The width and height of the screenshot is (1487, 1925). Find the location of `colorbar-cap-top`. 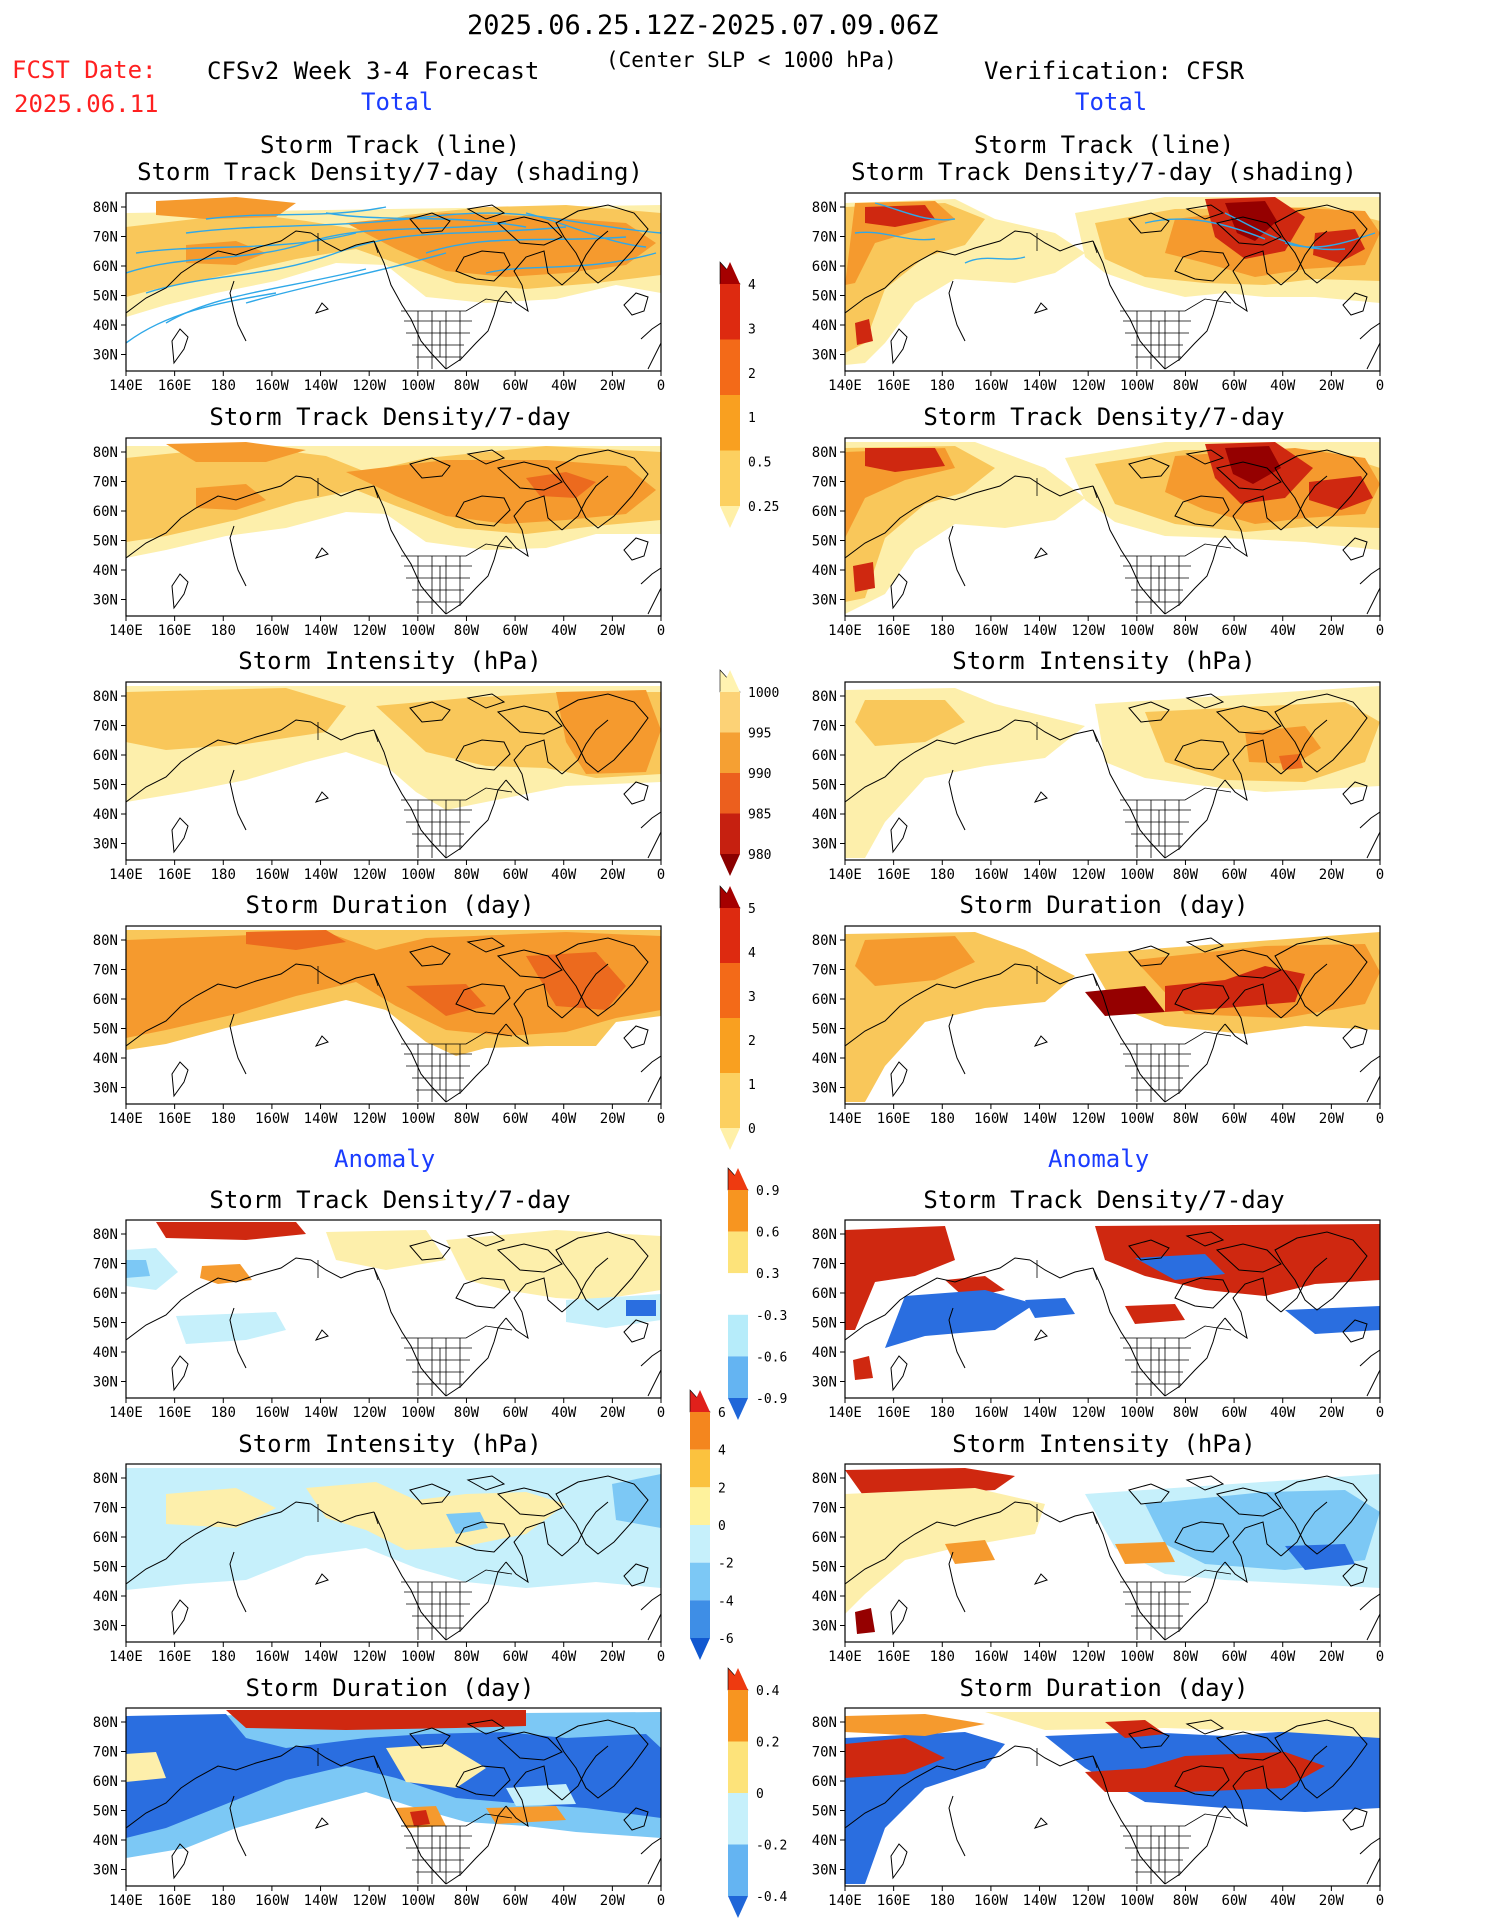

colorbar-cap-top is located at coordinates (730, 273).